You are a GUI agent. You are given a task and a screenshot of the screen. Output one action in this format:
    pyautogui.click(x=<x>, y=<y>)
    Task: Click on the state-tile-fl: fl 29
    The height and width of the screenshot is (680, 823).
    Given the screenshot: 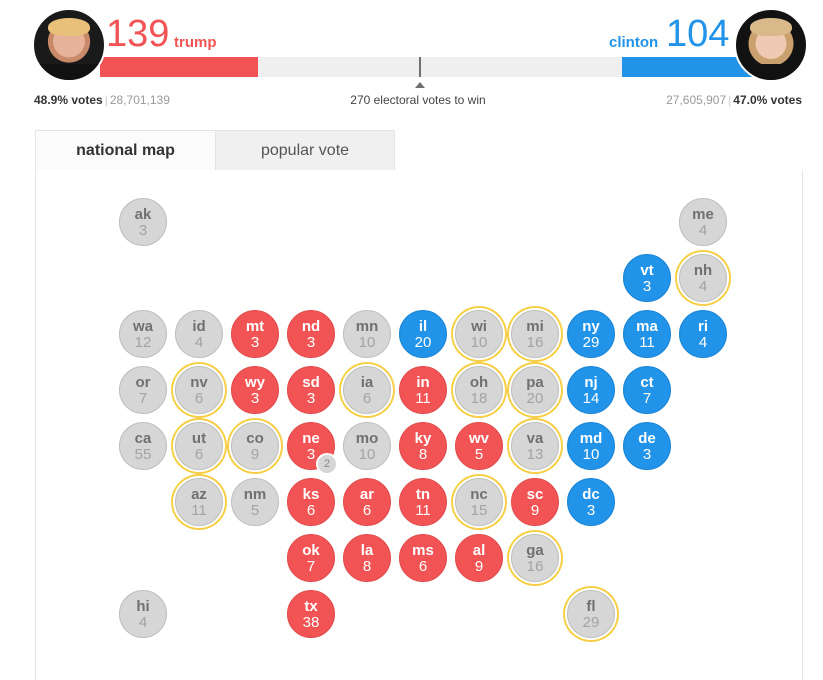 What is the action you would take?
    pyautogui.click(x=591, y=614)
    